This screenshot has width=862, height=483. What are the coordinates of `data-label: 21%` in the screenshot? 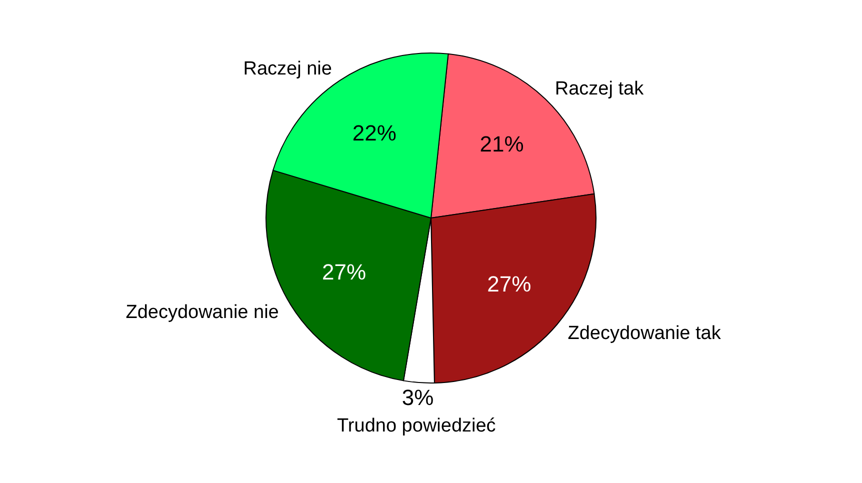 It's located at (502, 144).